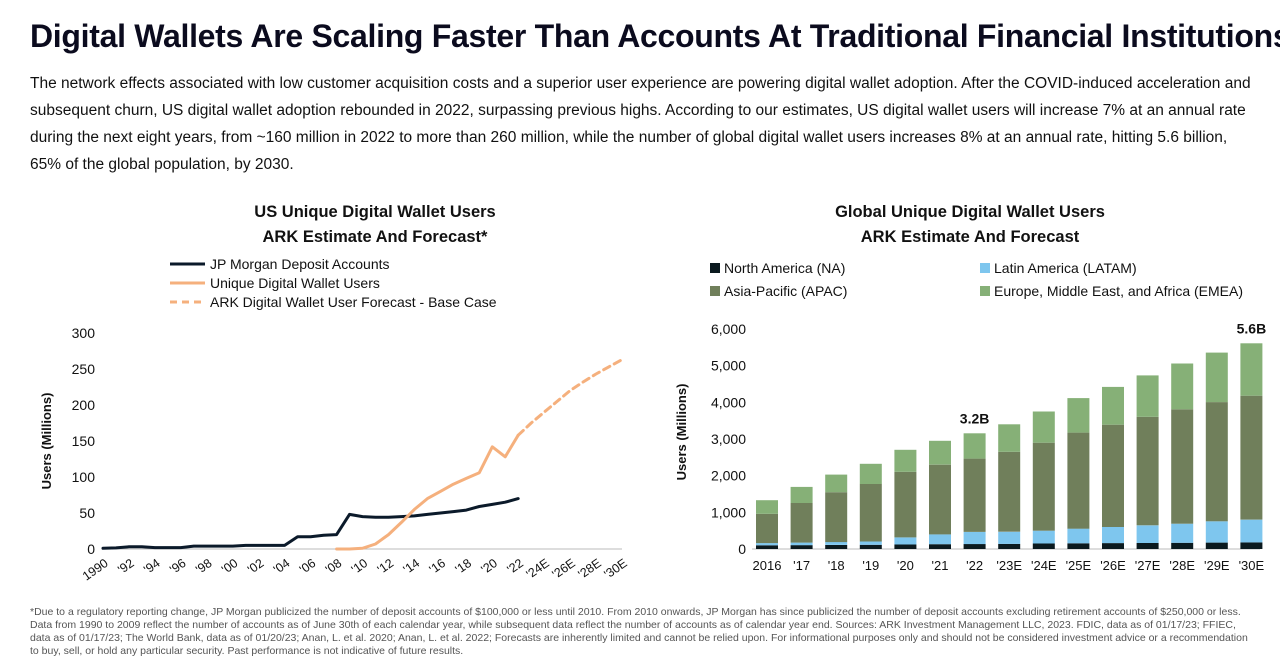 The width and height of the screenshot is (1280, 667). Describe the element at coordinates (836, 565) in the screenshot. I see `global-x-tick-label: '18` at that location.